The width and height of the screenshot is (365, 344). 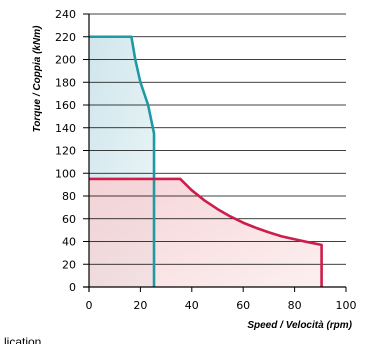 What do you see at coordinates (89, 305) in the screenshot?
I see `x-tick-label: 0` at bounding box center [89, 305].